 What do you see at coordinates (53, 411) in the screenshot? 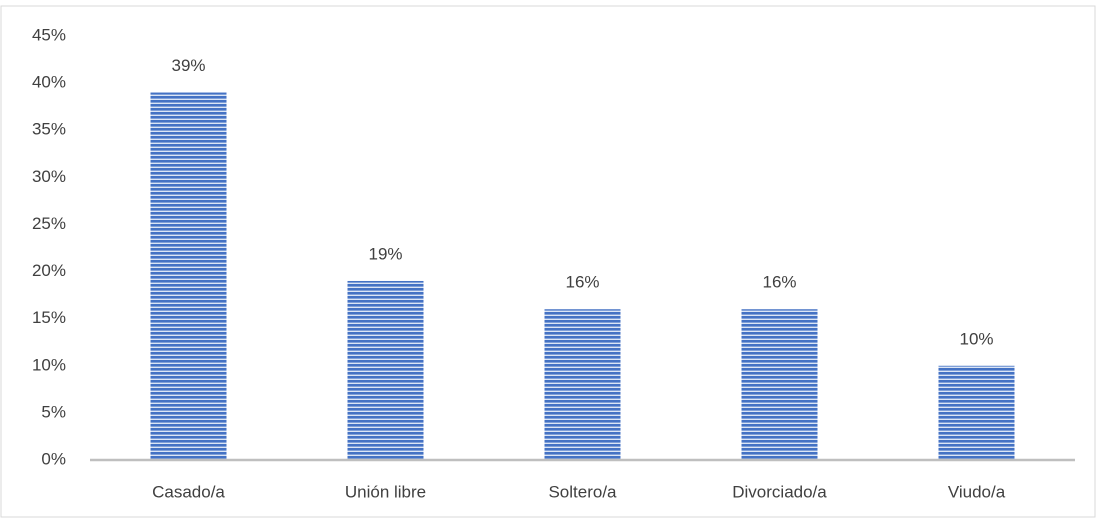
I see `y-tick-label: 5%` at bounding box center [53, 411].